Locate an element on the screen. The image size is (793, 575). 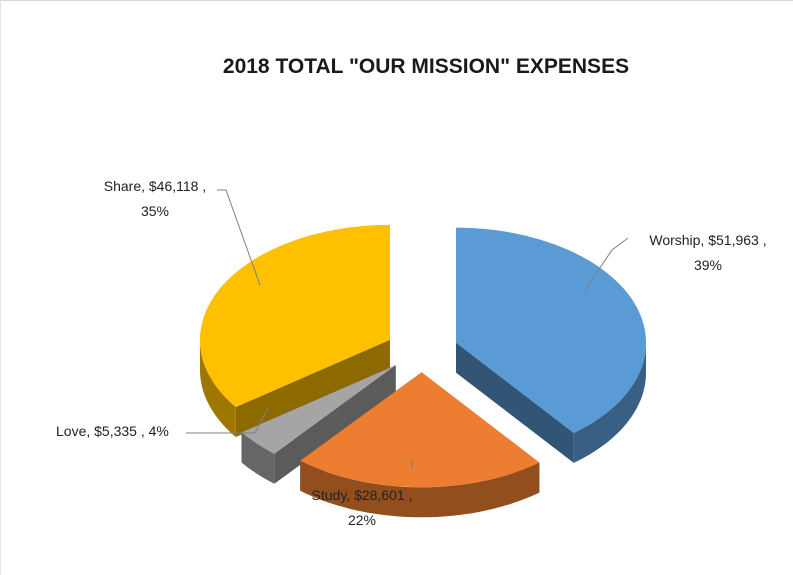
data-label-love-name: Love is located at coordinates (71, 431).